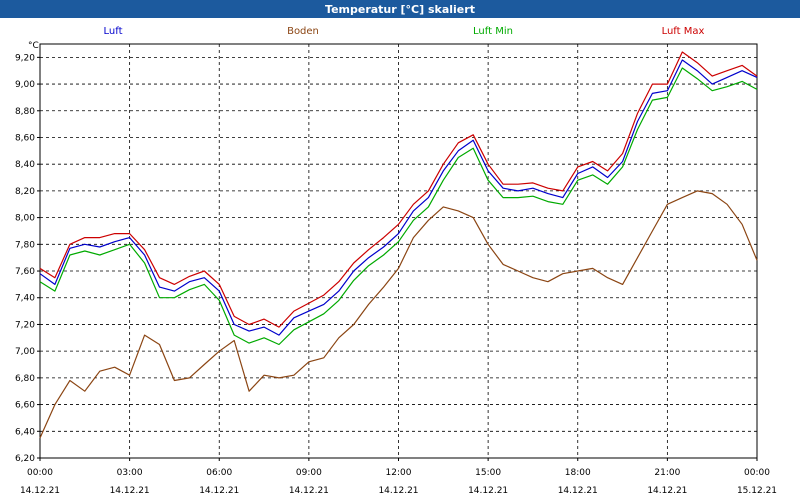  I want to click on chart-title: Temperatur [°C] skaliert, so click(400, 9).